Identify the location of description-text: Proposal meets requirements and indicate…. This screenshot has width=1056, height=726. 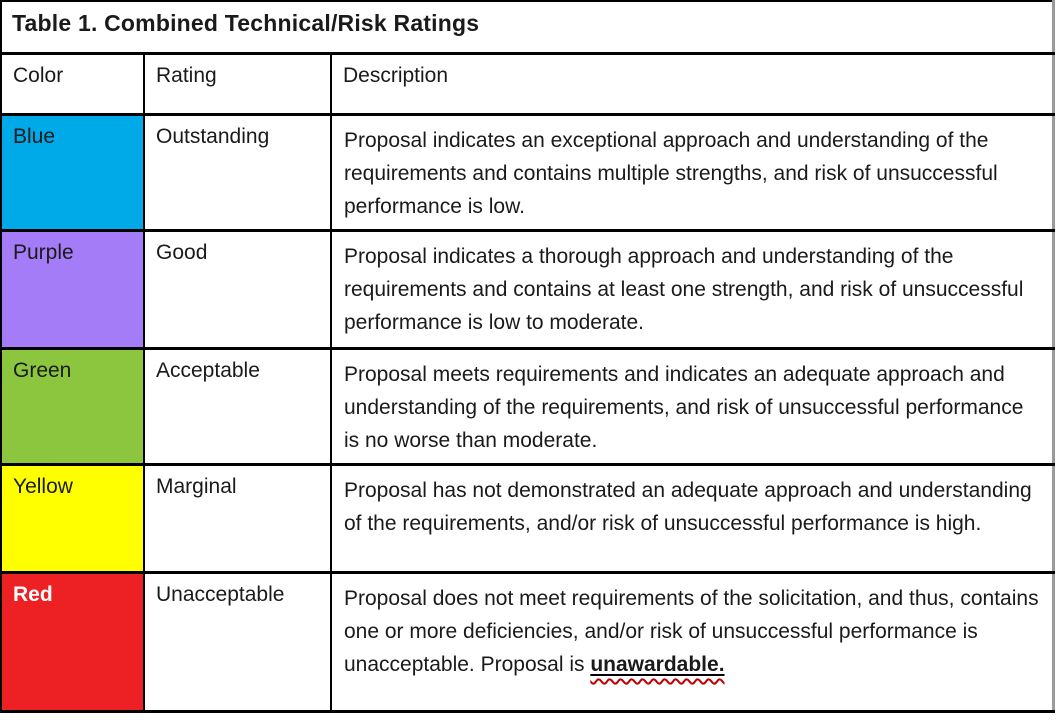
(684, 407).